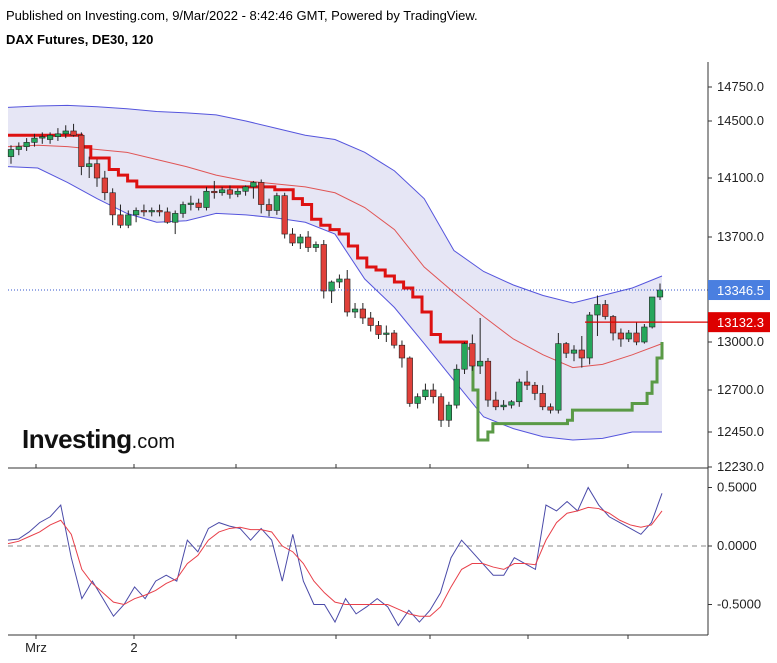 This screenshot has height=663, width=777. Describe the element at coordinates (133, 647) in the screenshot. I see `x-tick-label: 2` at that location.